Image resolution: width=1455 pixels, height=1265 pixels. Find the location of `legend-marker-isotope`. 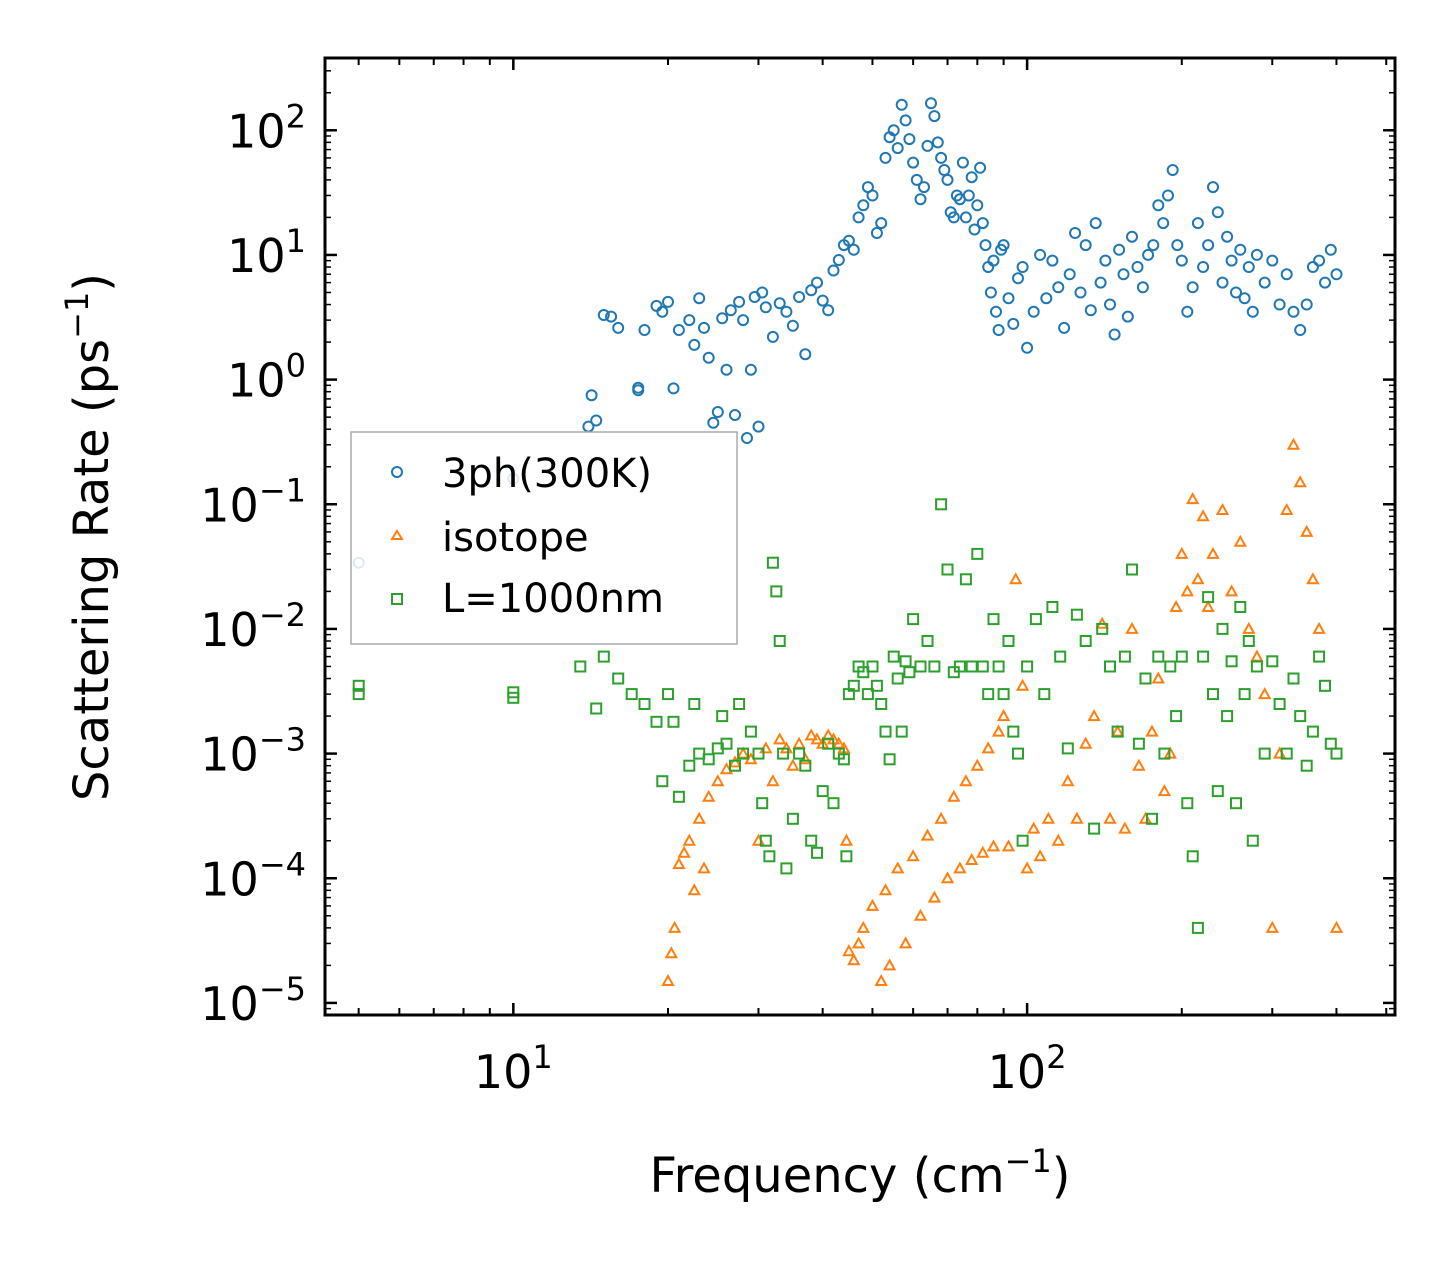

legend-marker-isotope is located at coordinates (397, 534).